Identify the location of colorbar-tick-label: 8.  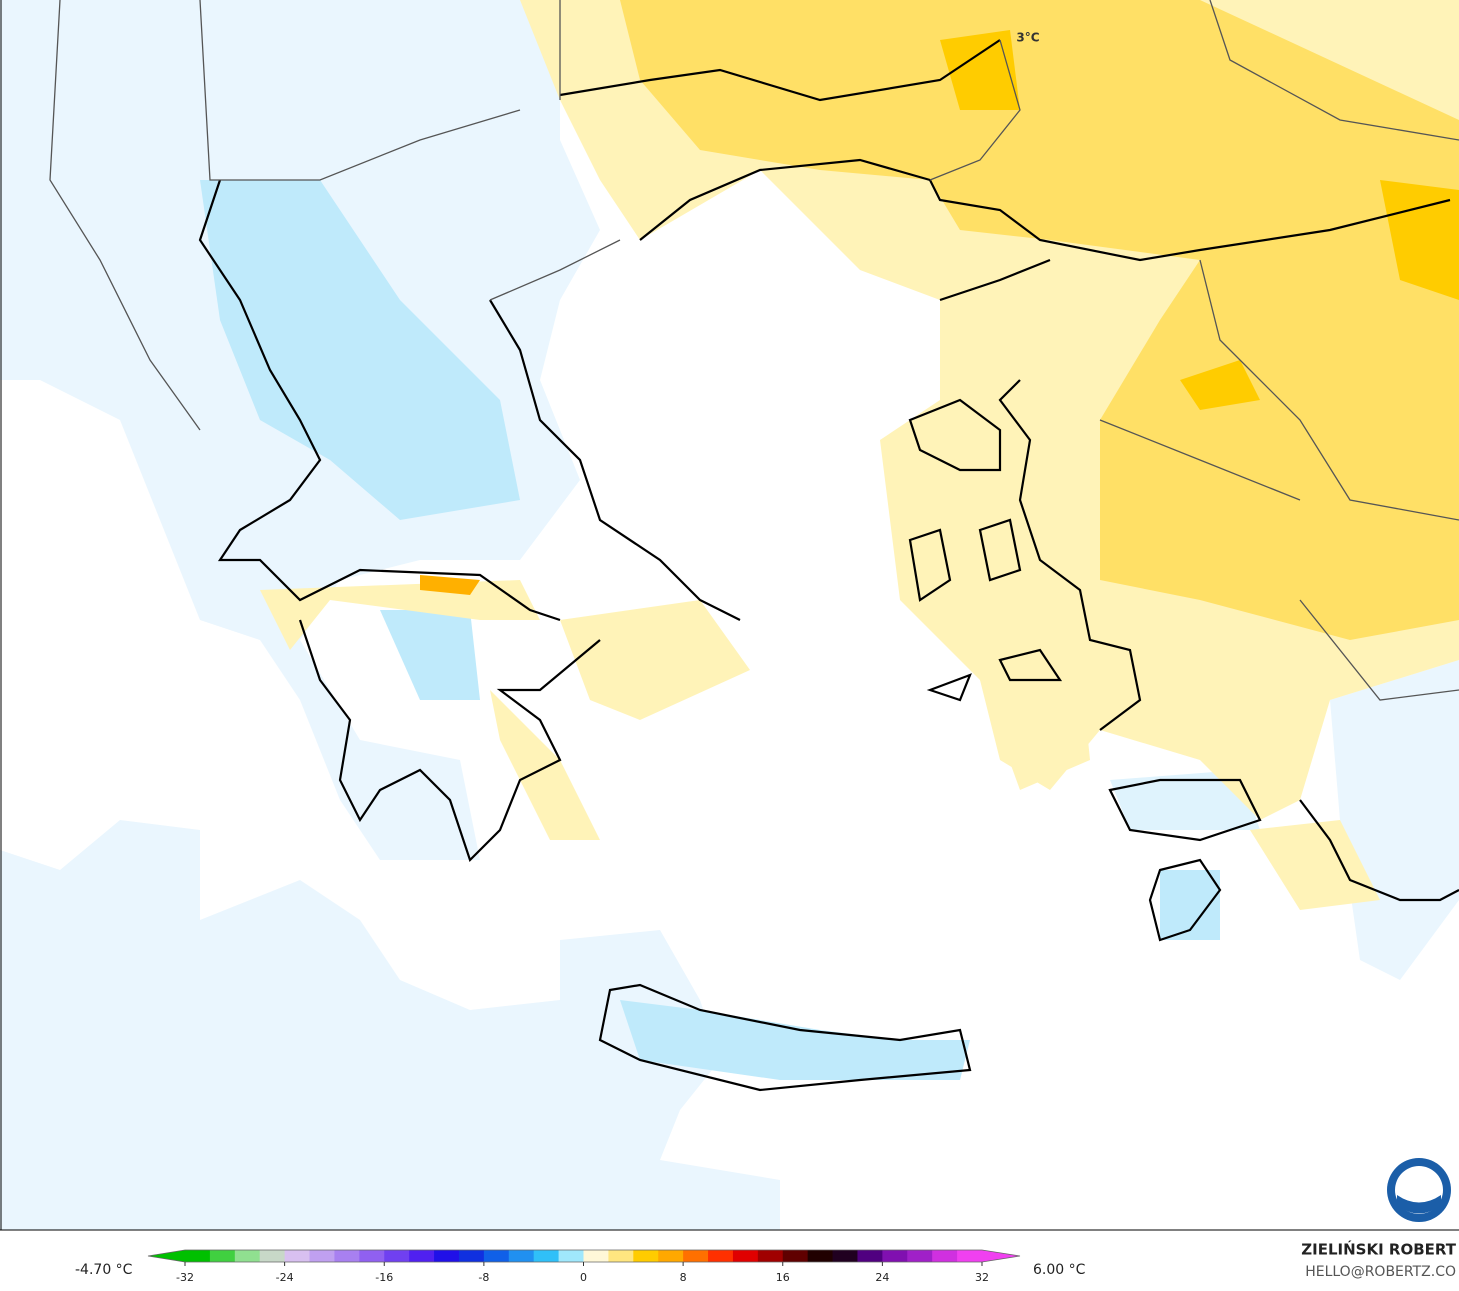
(683, 1277).